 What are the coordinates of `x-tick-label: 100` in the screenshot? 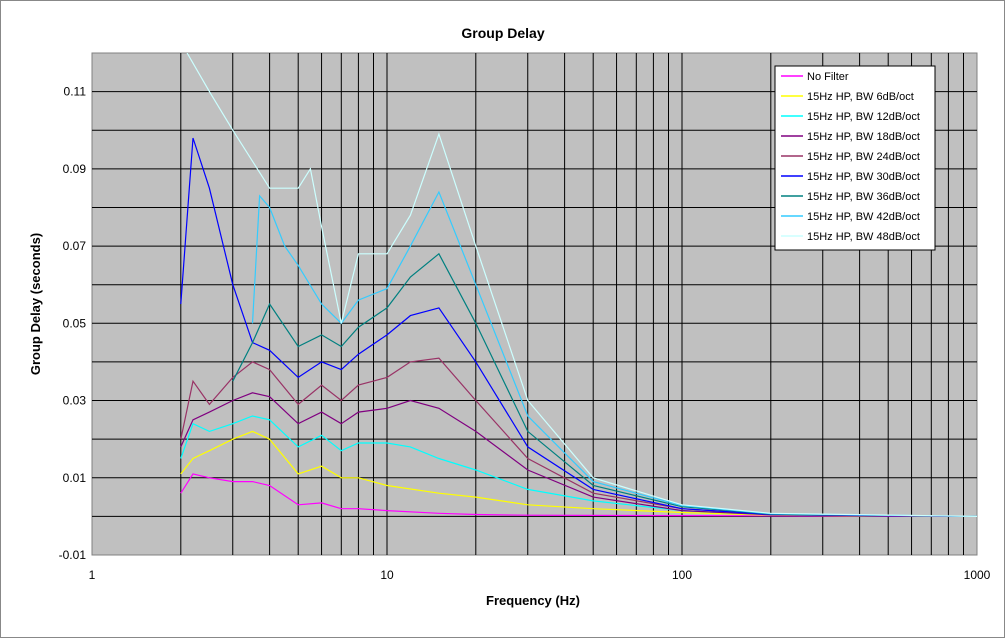 It's located at (682, 575).